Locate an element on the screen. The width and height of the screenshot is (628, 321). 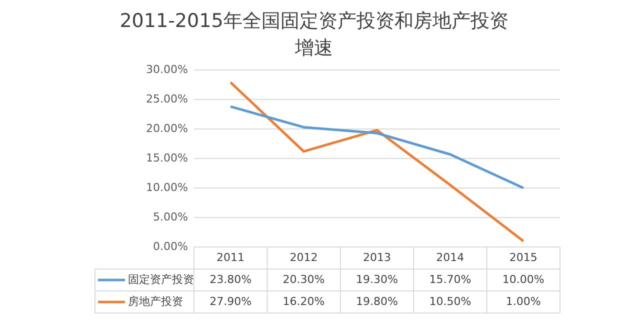
data-label: 19.80% is located at coordinates (377, 301).